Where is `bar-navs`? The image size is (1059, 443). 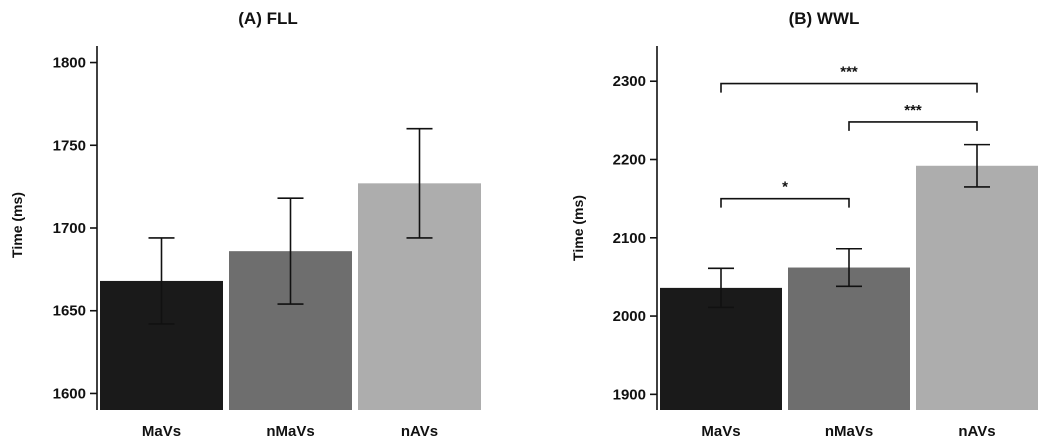 bar-navs is located at coordinates (977, 287).